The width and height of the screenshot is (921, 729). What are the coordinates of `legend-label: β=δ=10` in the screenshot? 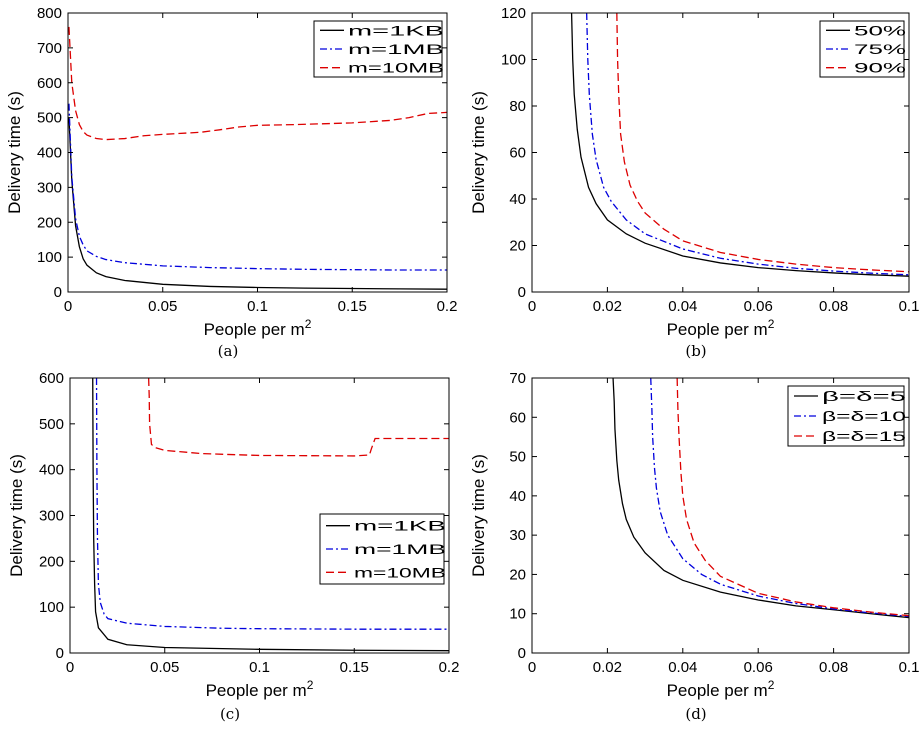 It's located at (864, 416).